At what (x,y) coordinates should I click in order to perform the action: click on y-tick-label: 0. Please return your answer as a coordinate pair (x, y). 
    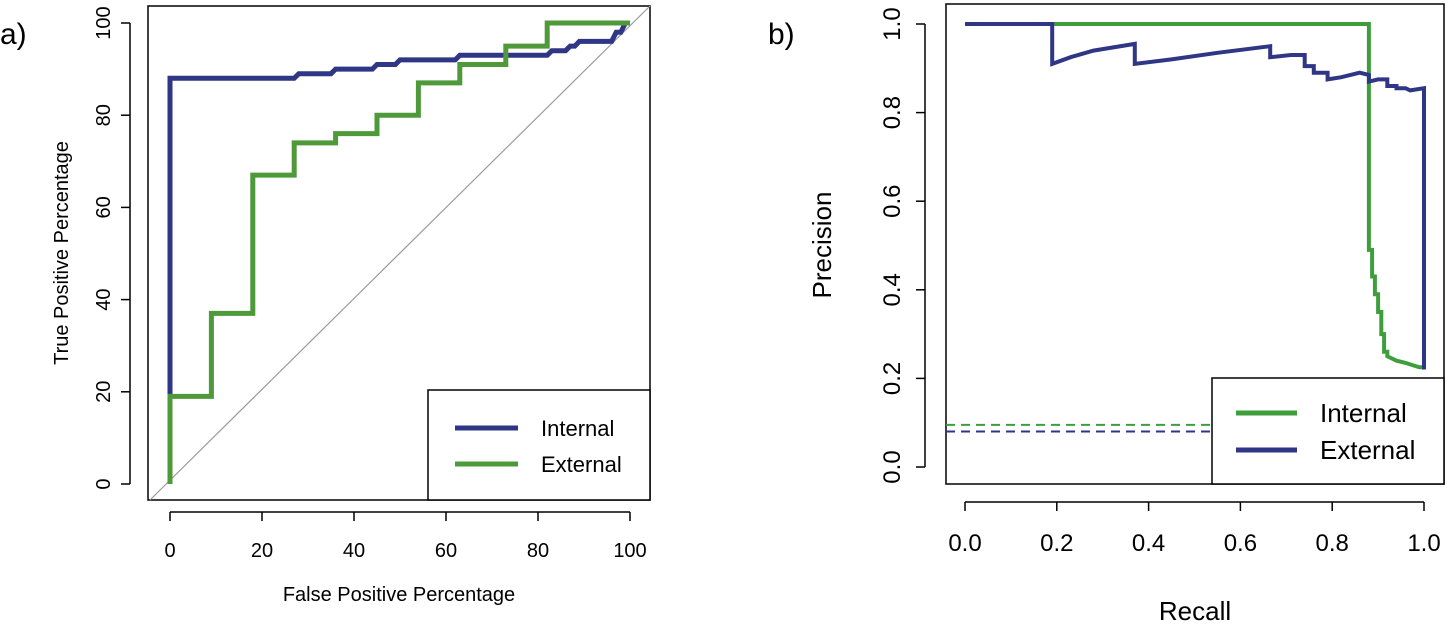
    Looking at the image, I should click on (104, 483).